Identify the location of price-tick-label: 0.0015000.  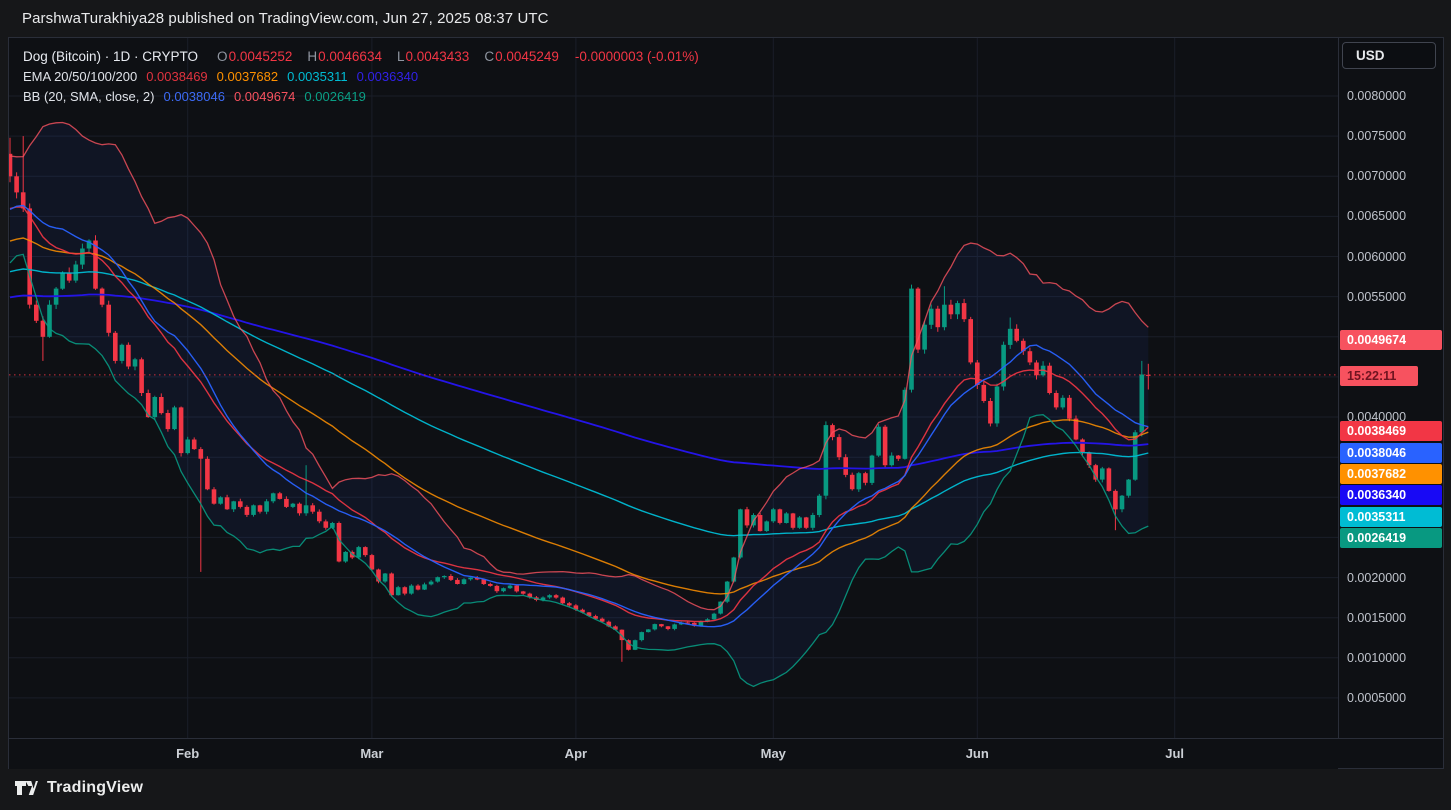
(1377, 617).